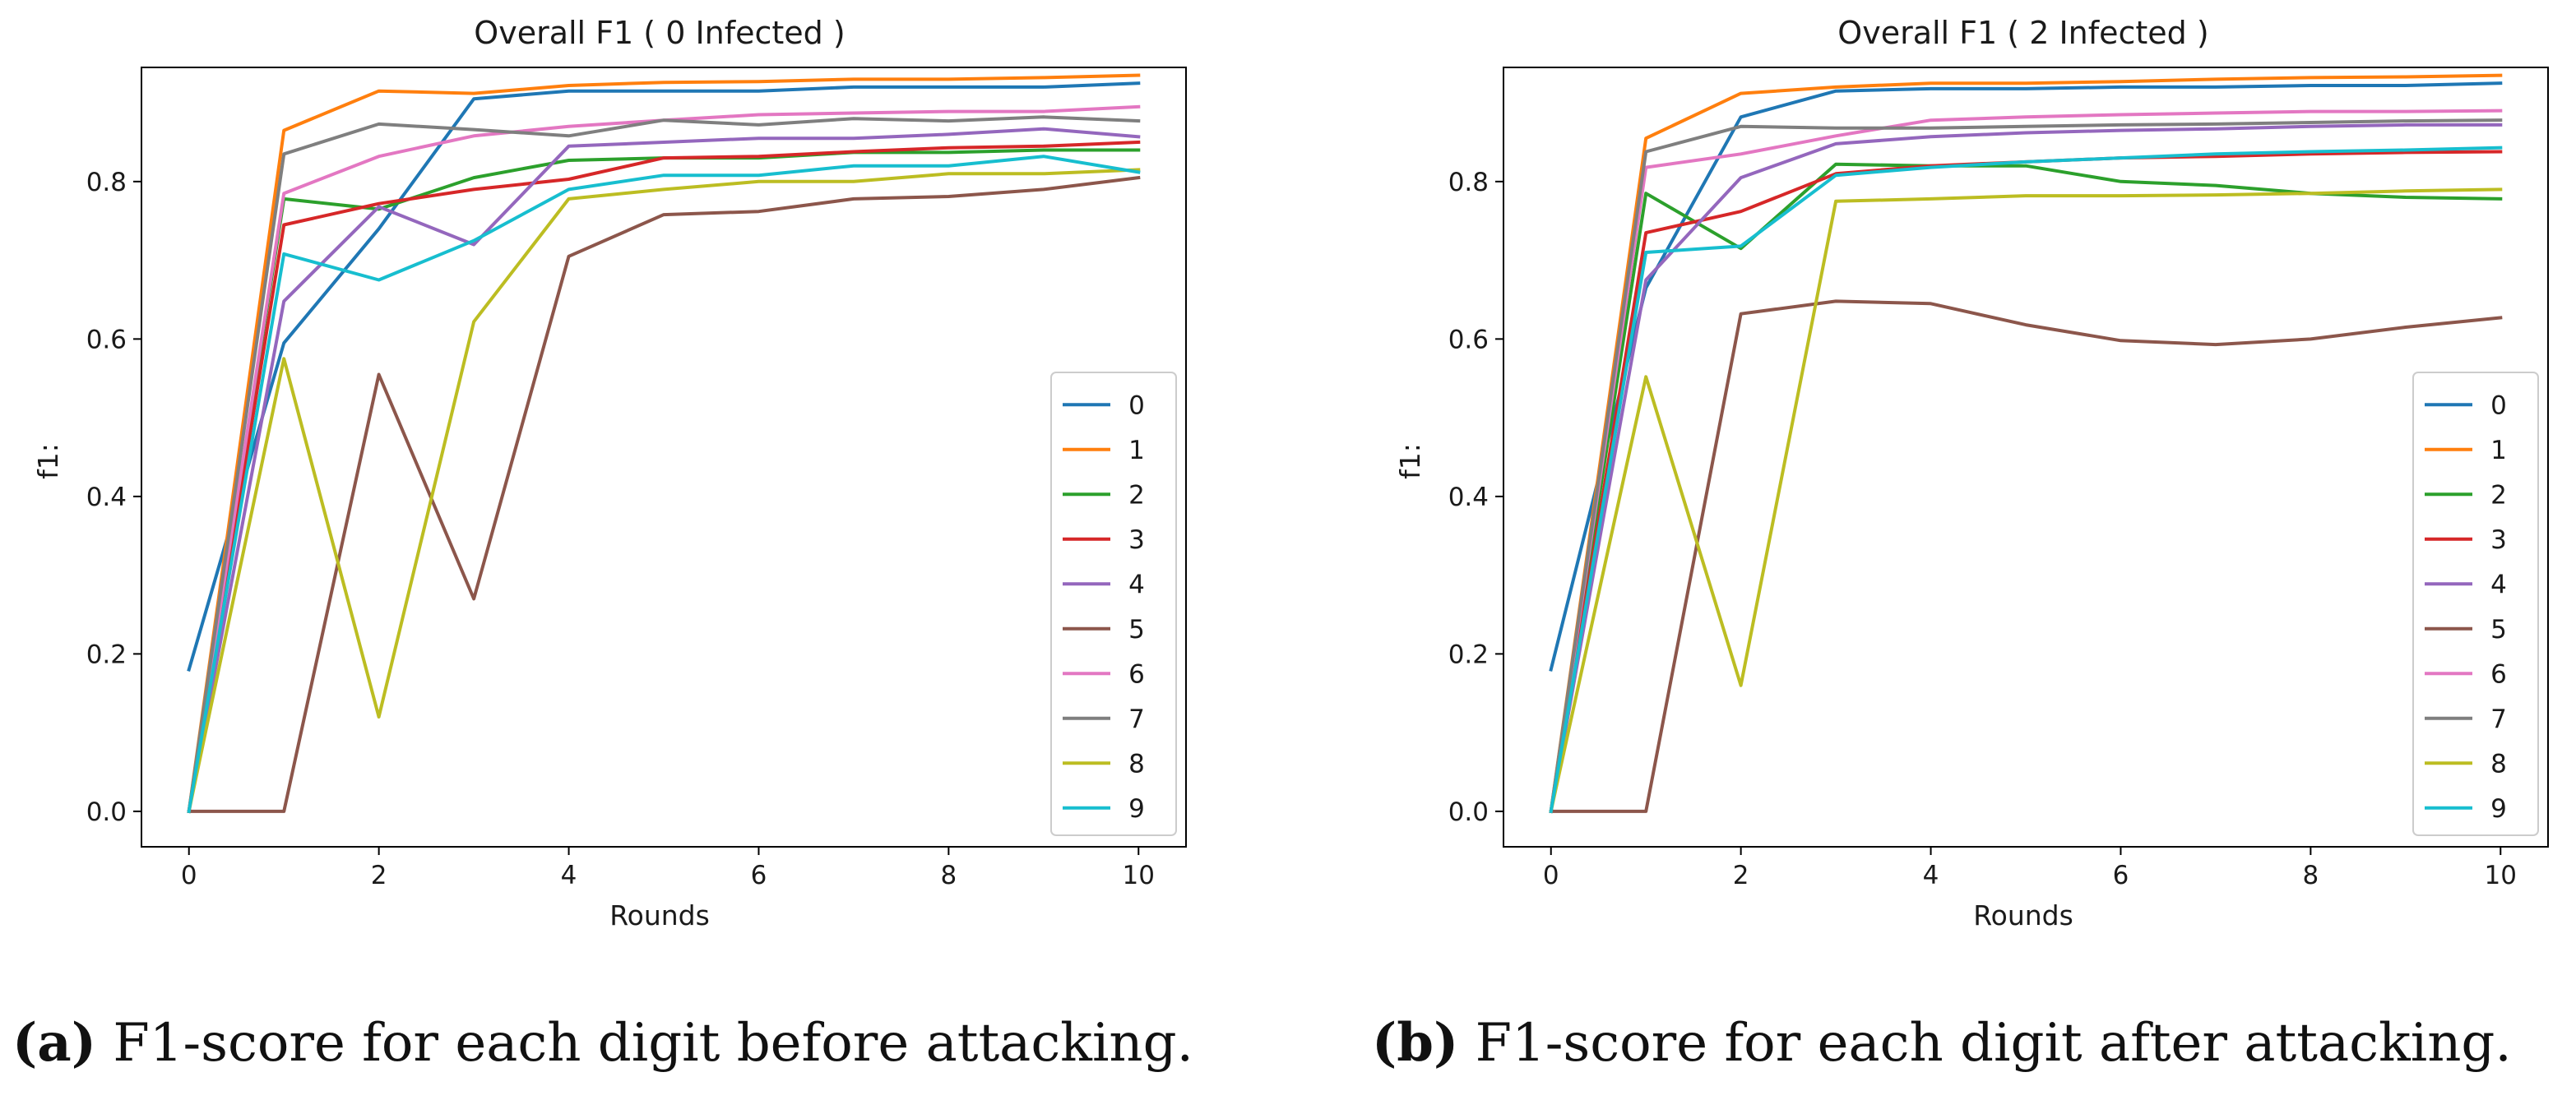  Describe the element at coordinates (1984, 1043) in the screenshot. I see `caption-b-text: F1-score for each digit after attacking.` at that location.